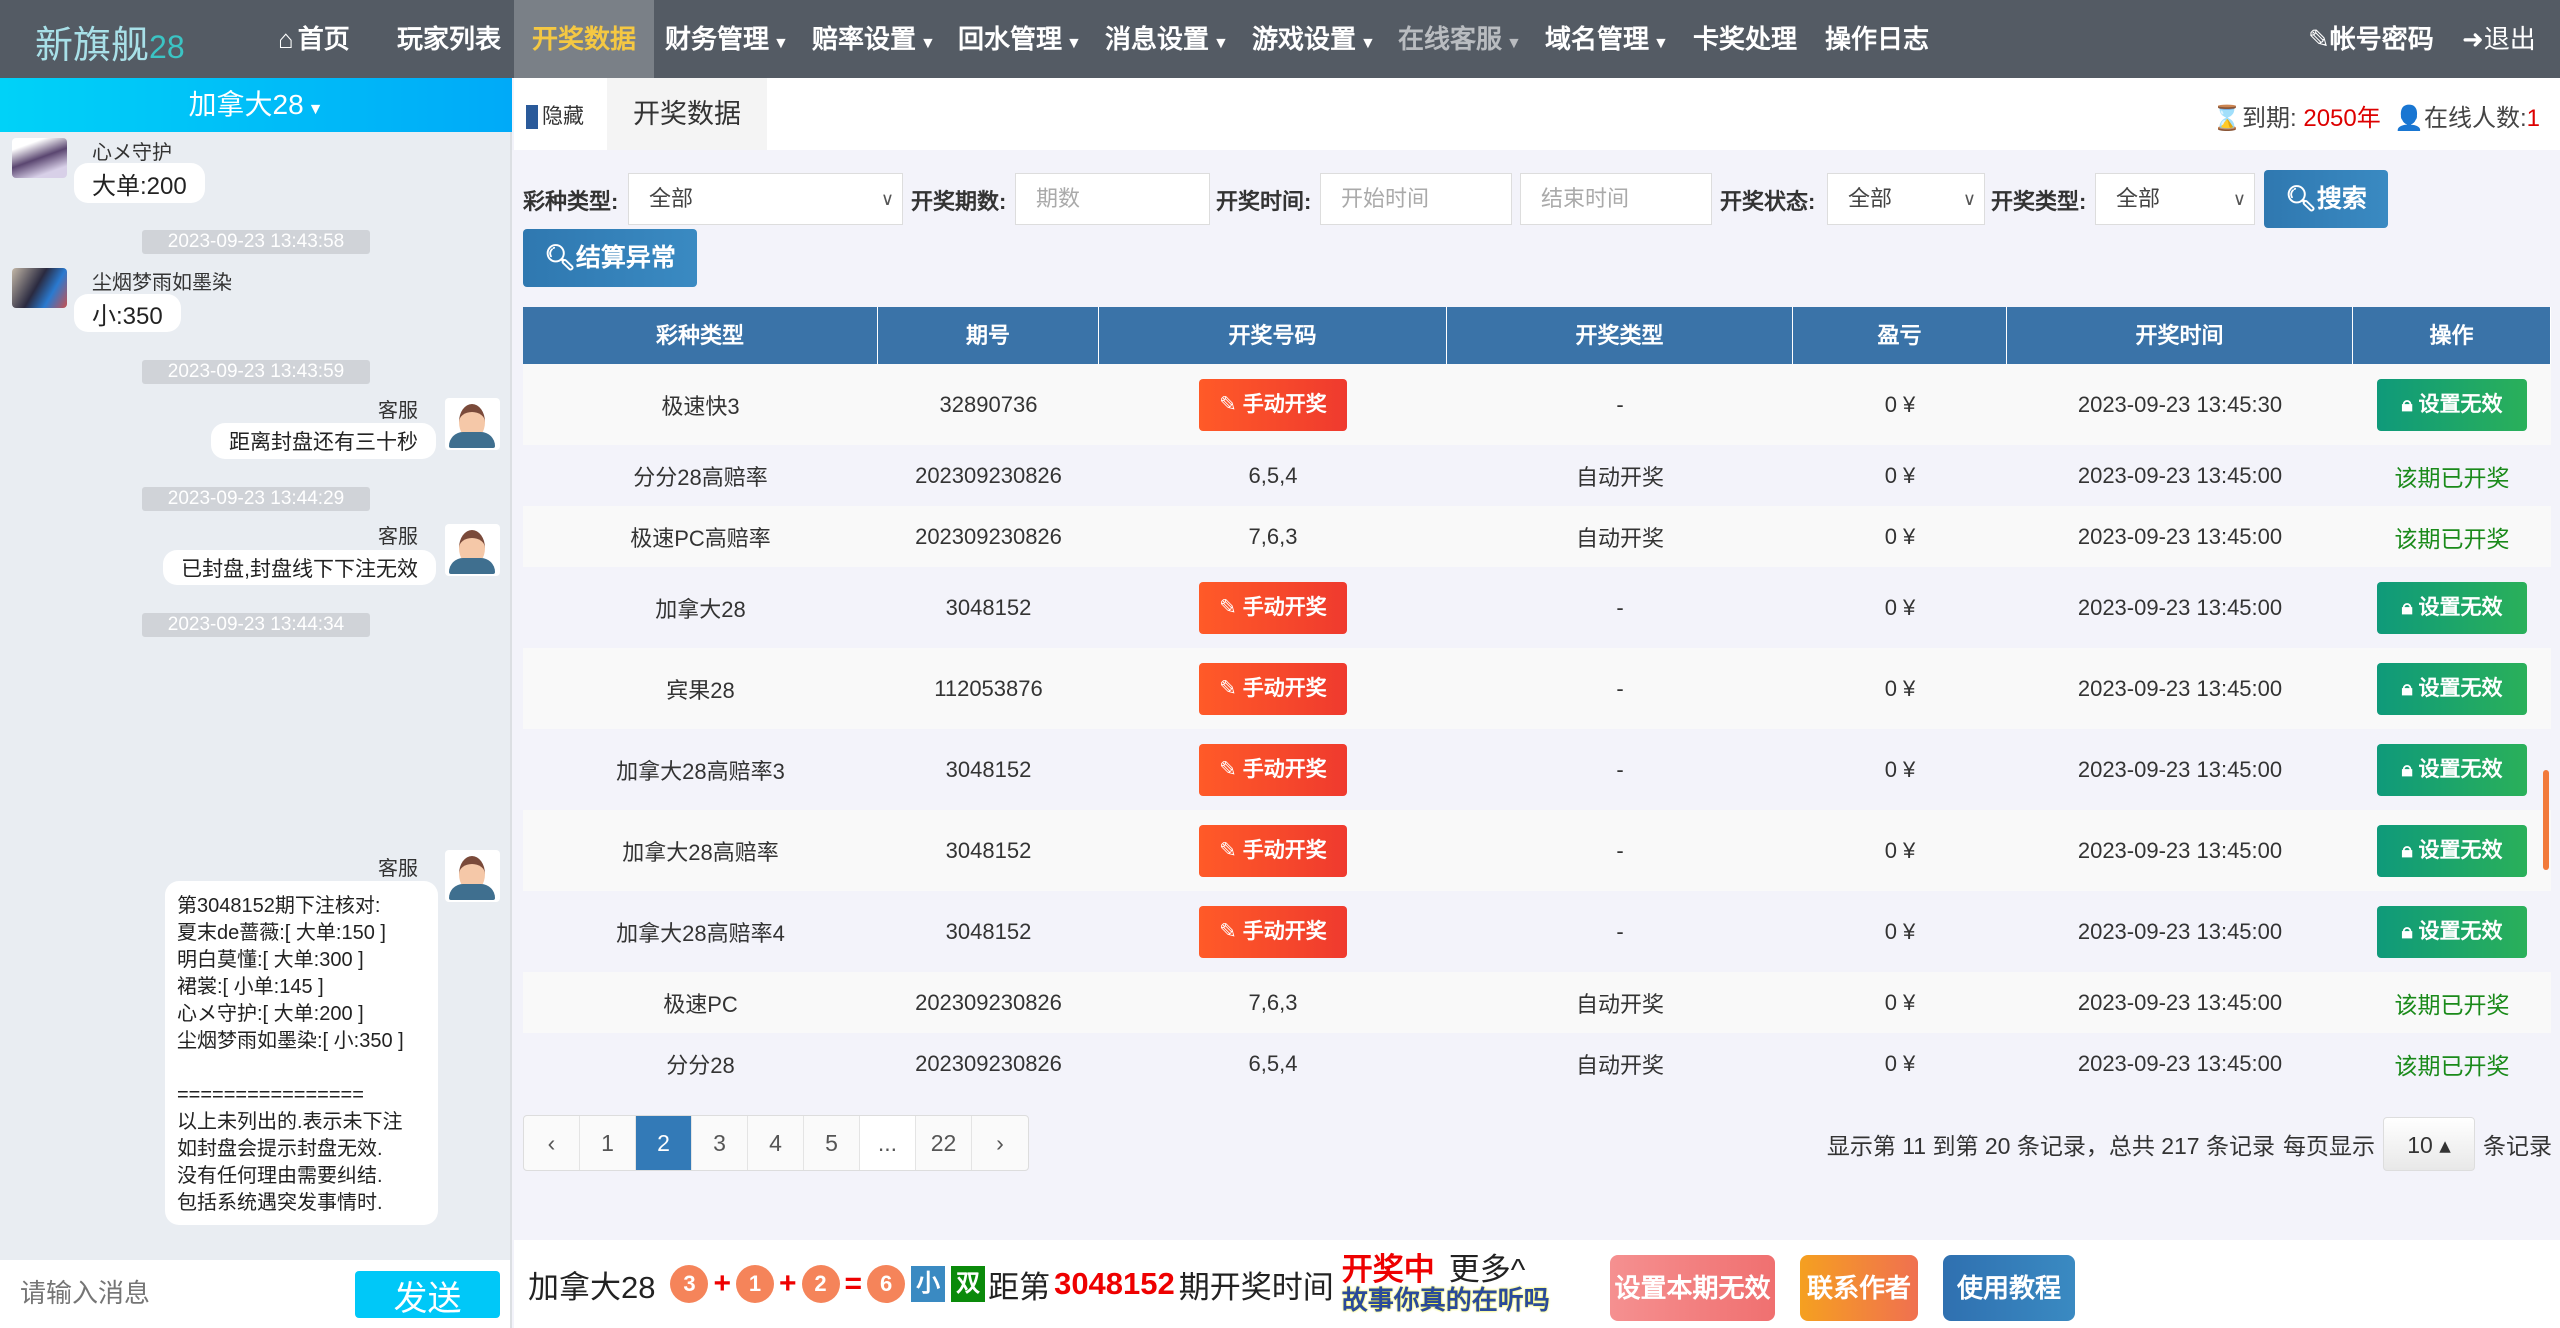  What do you see at coordinates (1906, 199) in the screenshot?
I see `status-select: 全部 ∨` at bounding box center [1906, 199].